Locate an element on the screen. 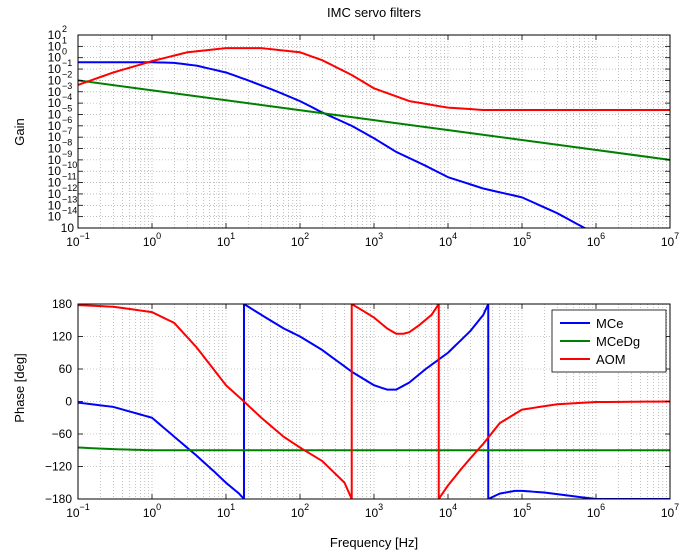 This screenshot has width=684, height=554. gain-ytick-exponent: −3 is located at coordinates (67, 86).